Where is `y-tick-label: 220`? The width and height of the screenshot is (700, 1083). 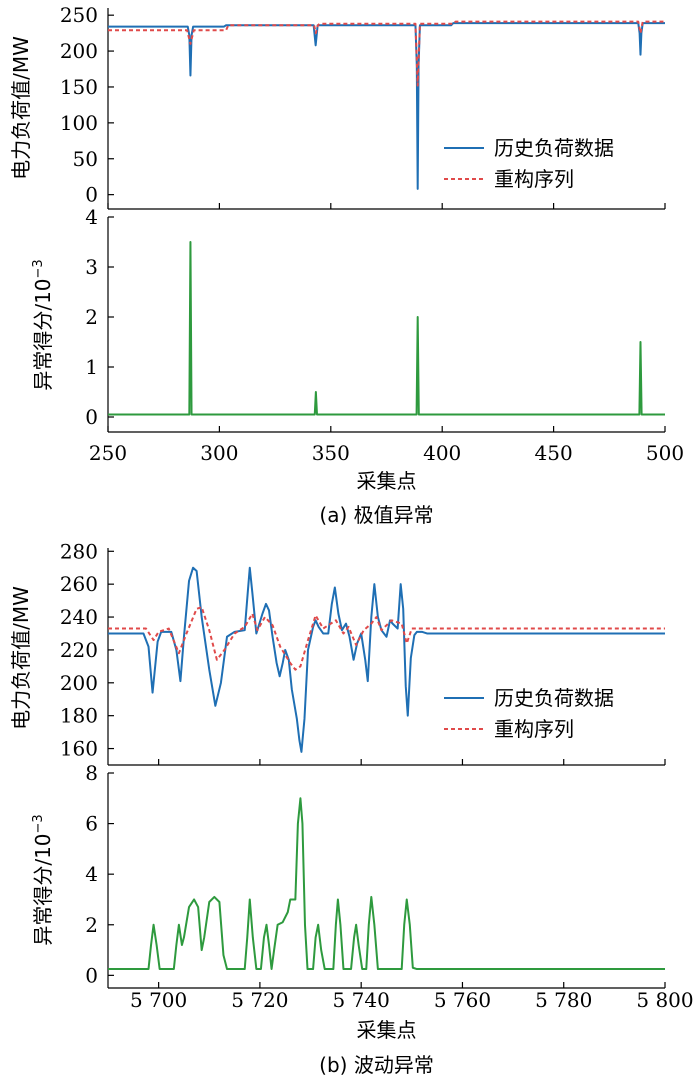
y-tick-label: 220 is located at coordinates (79, 650).